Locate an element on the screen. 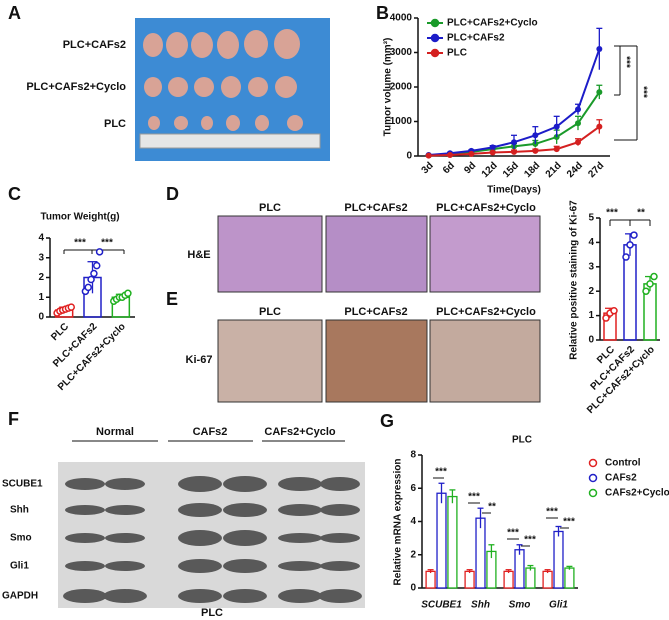  x-tick-label: 24d is located at coordinates (575, 170).